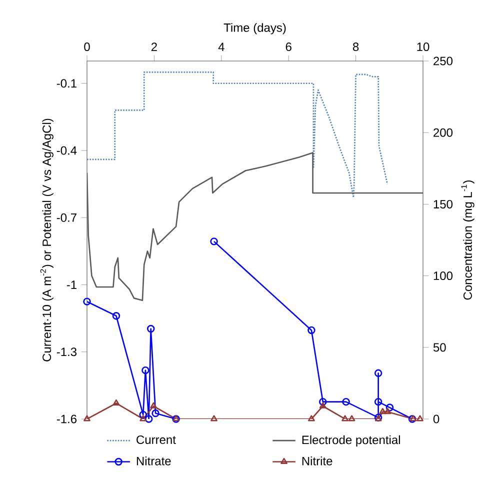 This screenshot has width=493, height=490. I want to click on legend-label: Nitrate, so click(153, 461).